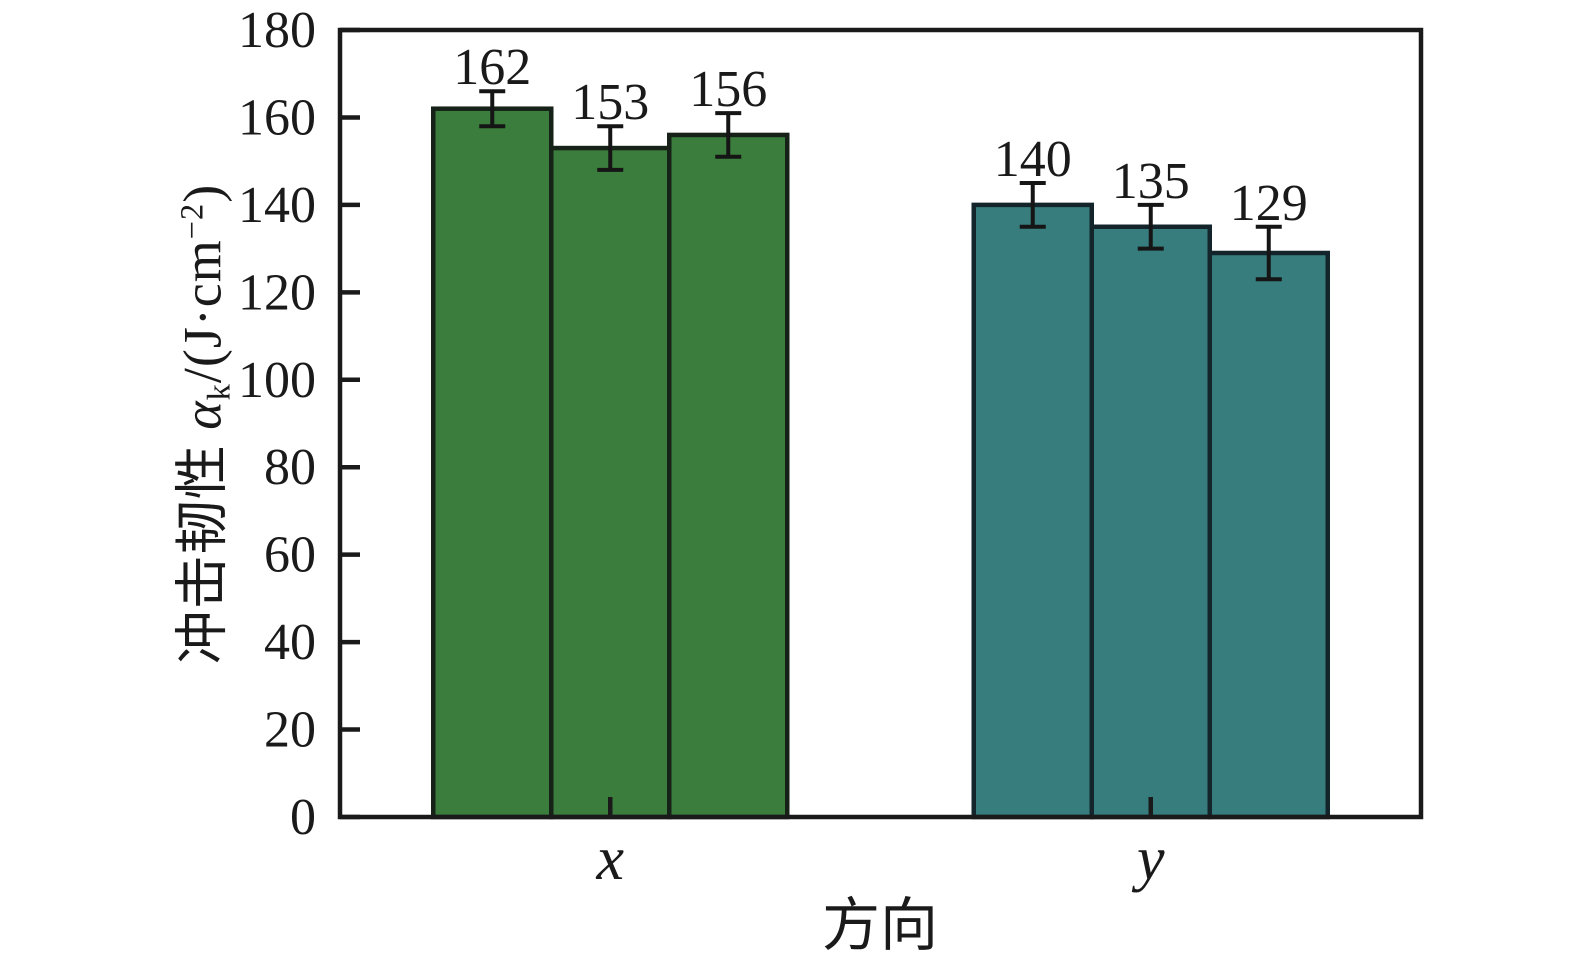  I want to click on x-tick-label: y, so click(1148, 859).